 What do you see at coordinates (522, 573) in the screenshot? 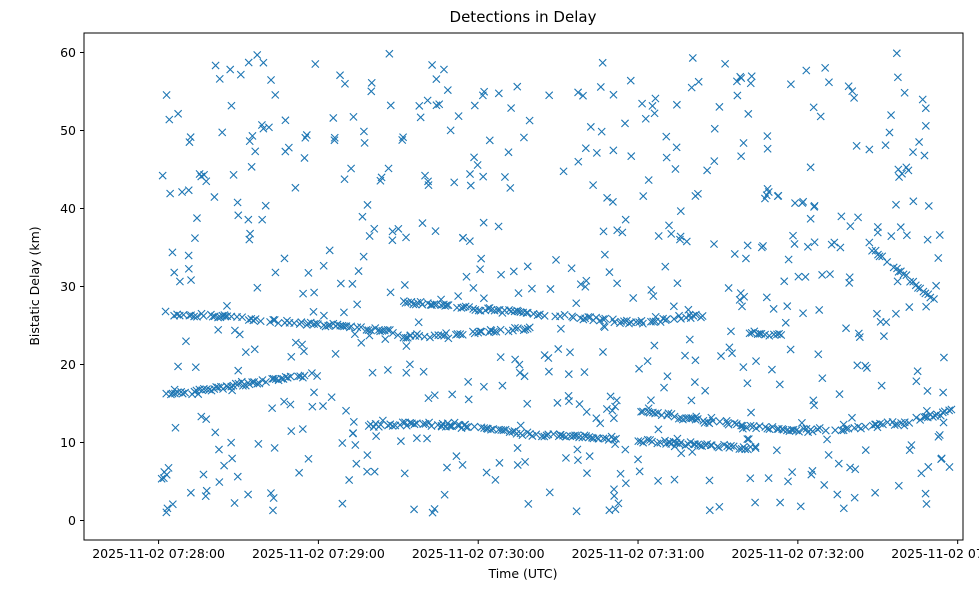
I see `x-axis-label: Time (UTC)` at bounding box center [522, 573].